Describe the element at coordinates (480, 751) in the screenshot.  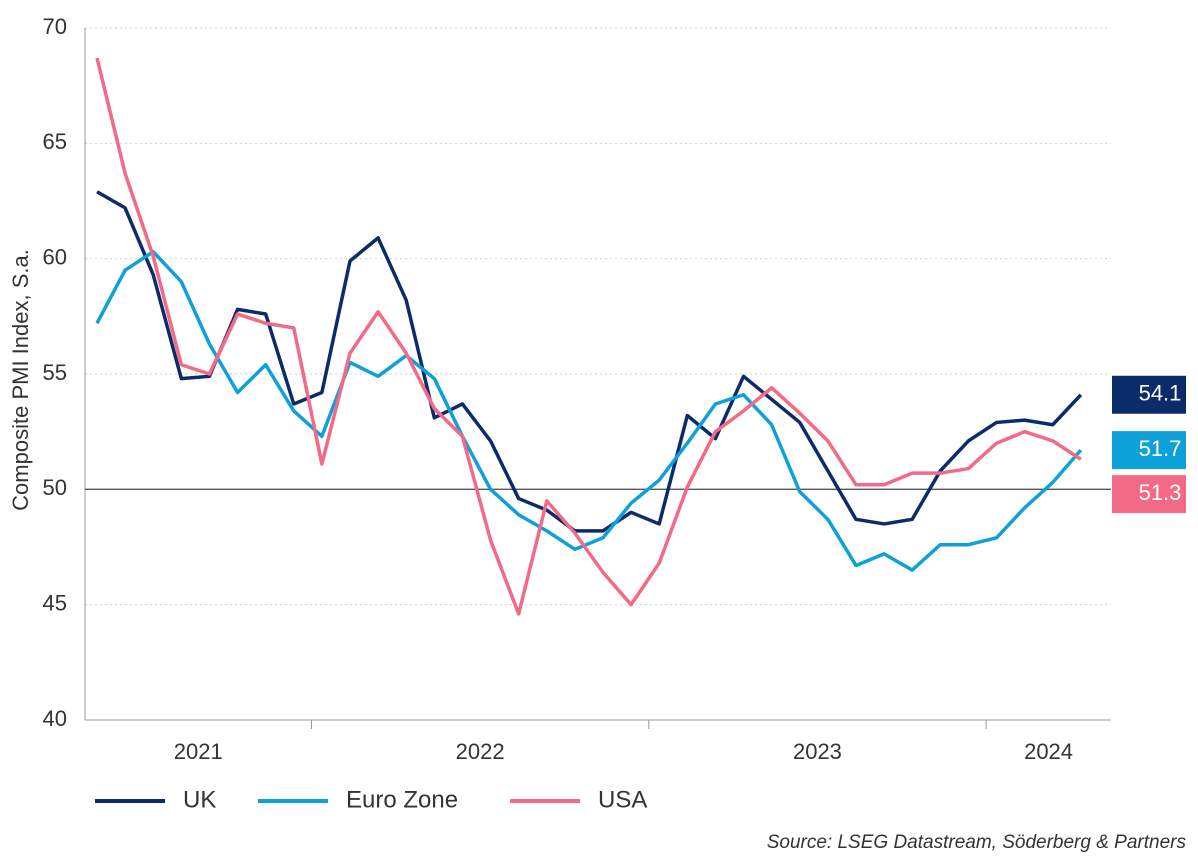
I see `x-tick-label: 2022` at that location.